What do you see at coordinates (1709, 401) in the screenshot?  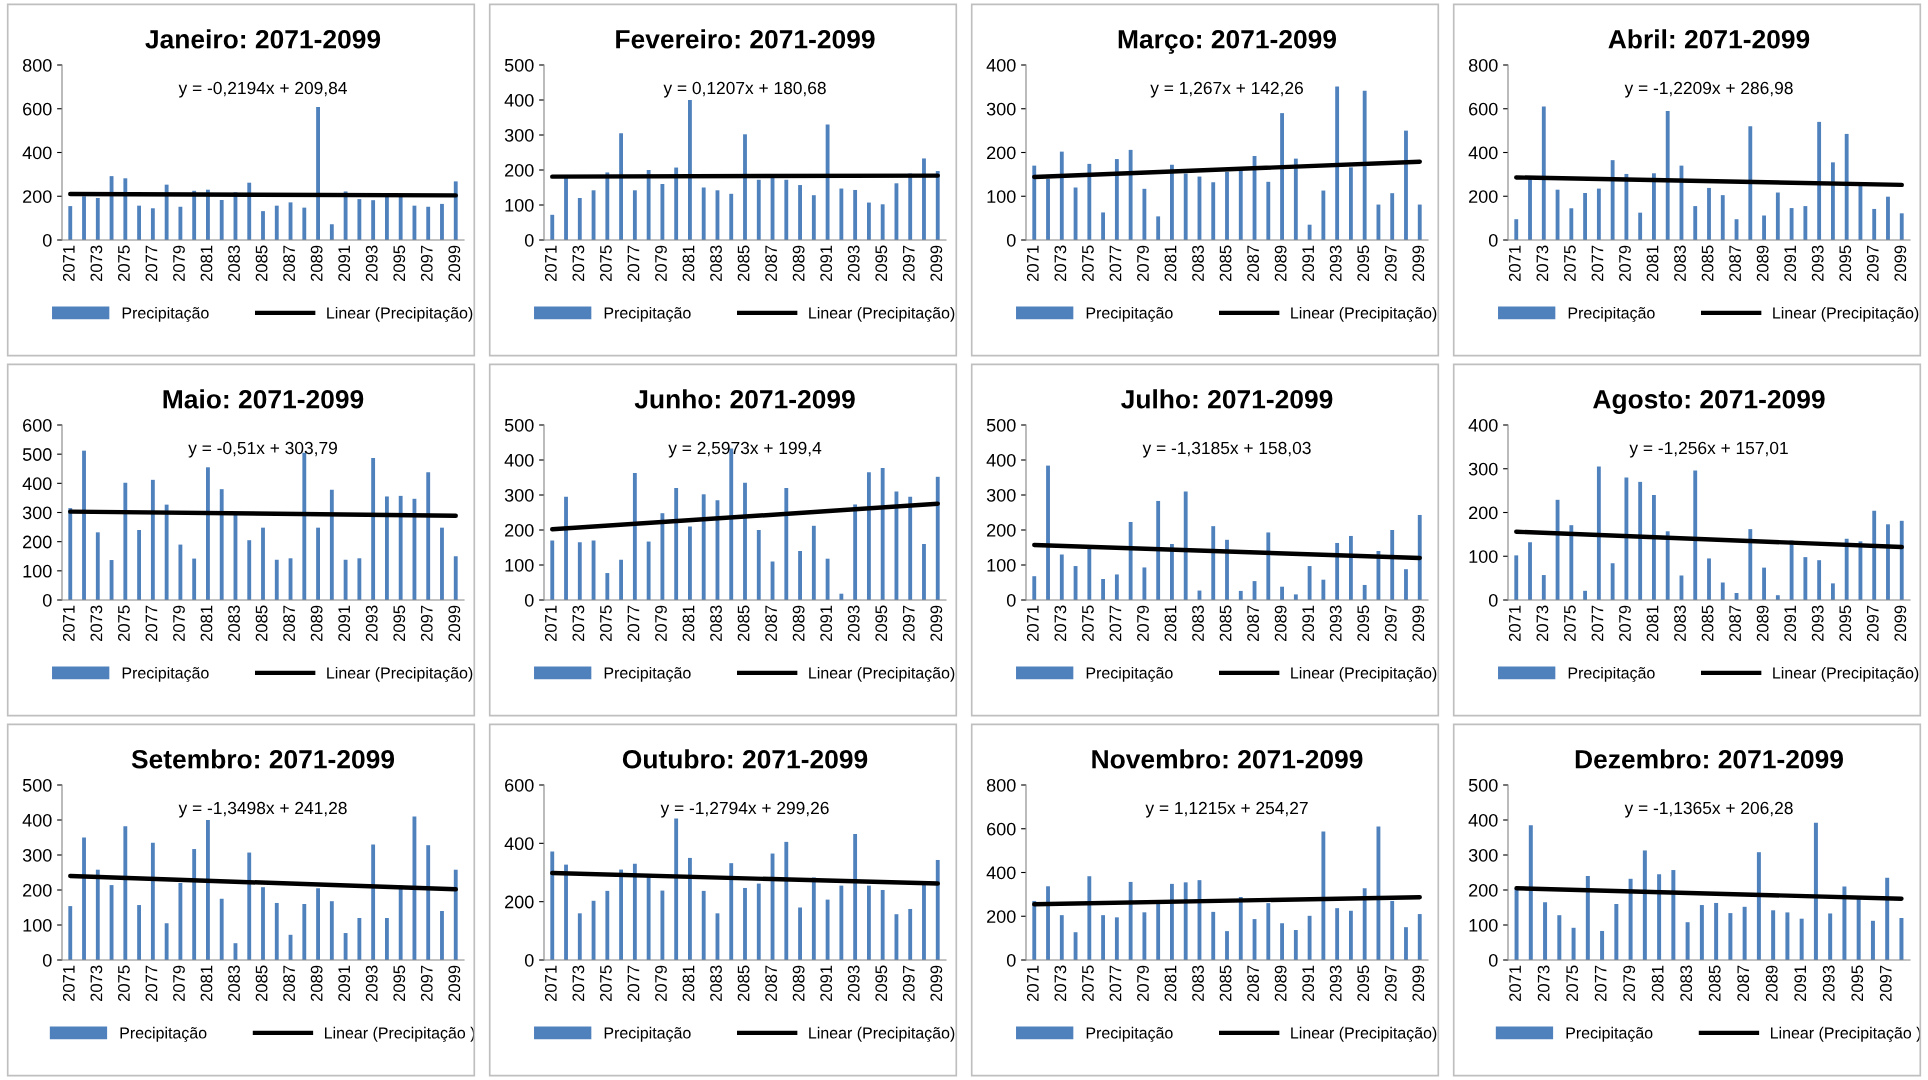 I see `chart-title: Agosto: 2071-2099` at bounding box center [1709, 401].